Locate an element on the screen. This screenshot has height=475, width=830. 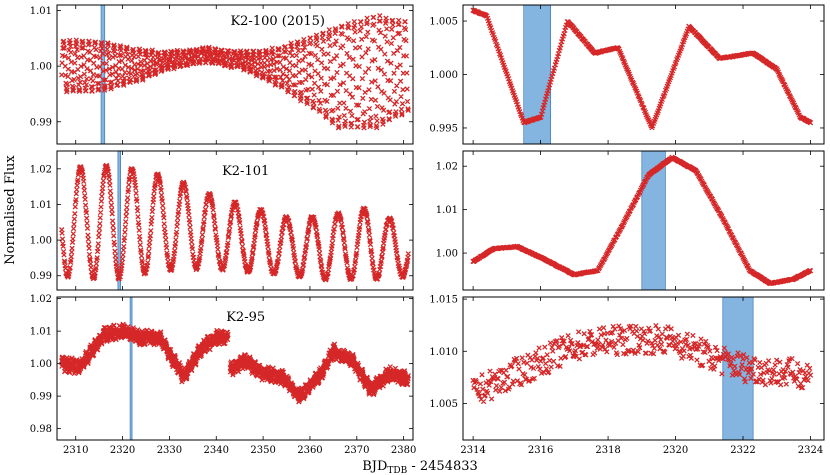
x-axis-label-tail: - 2454833 is located at coordinates (442, 466).